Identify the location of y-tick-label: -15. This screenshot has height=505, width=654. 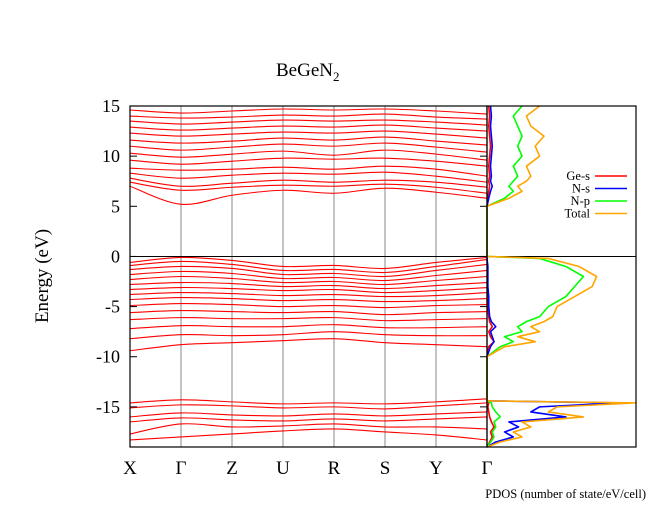
(108, 407).